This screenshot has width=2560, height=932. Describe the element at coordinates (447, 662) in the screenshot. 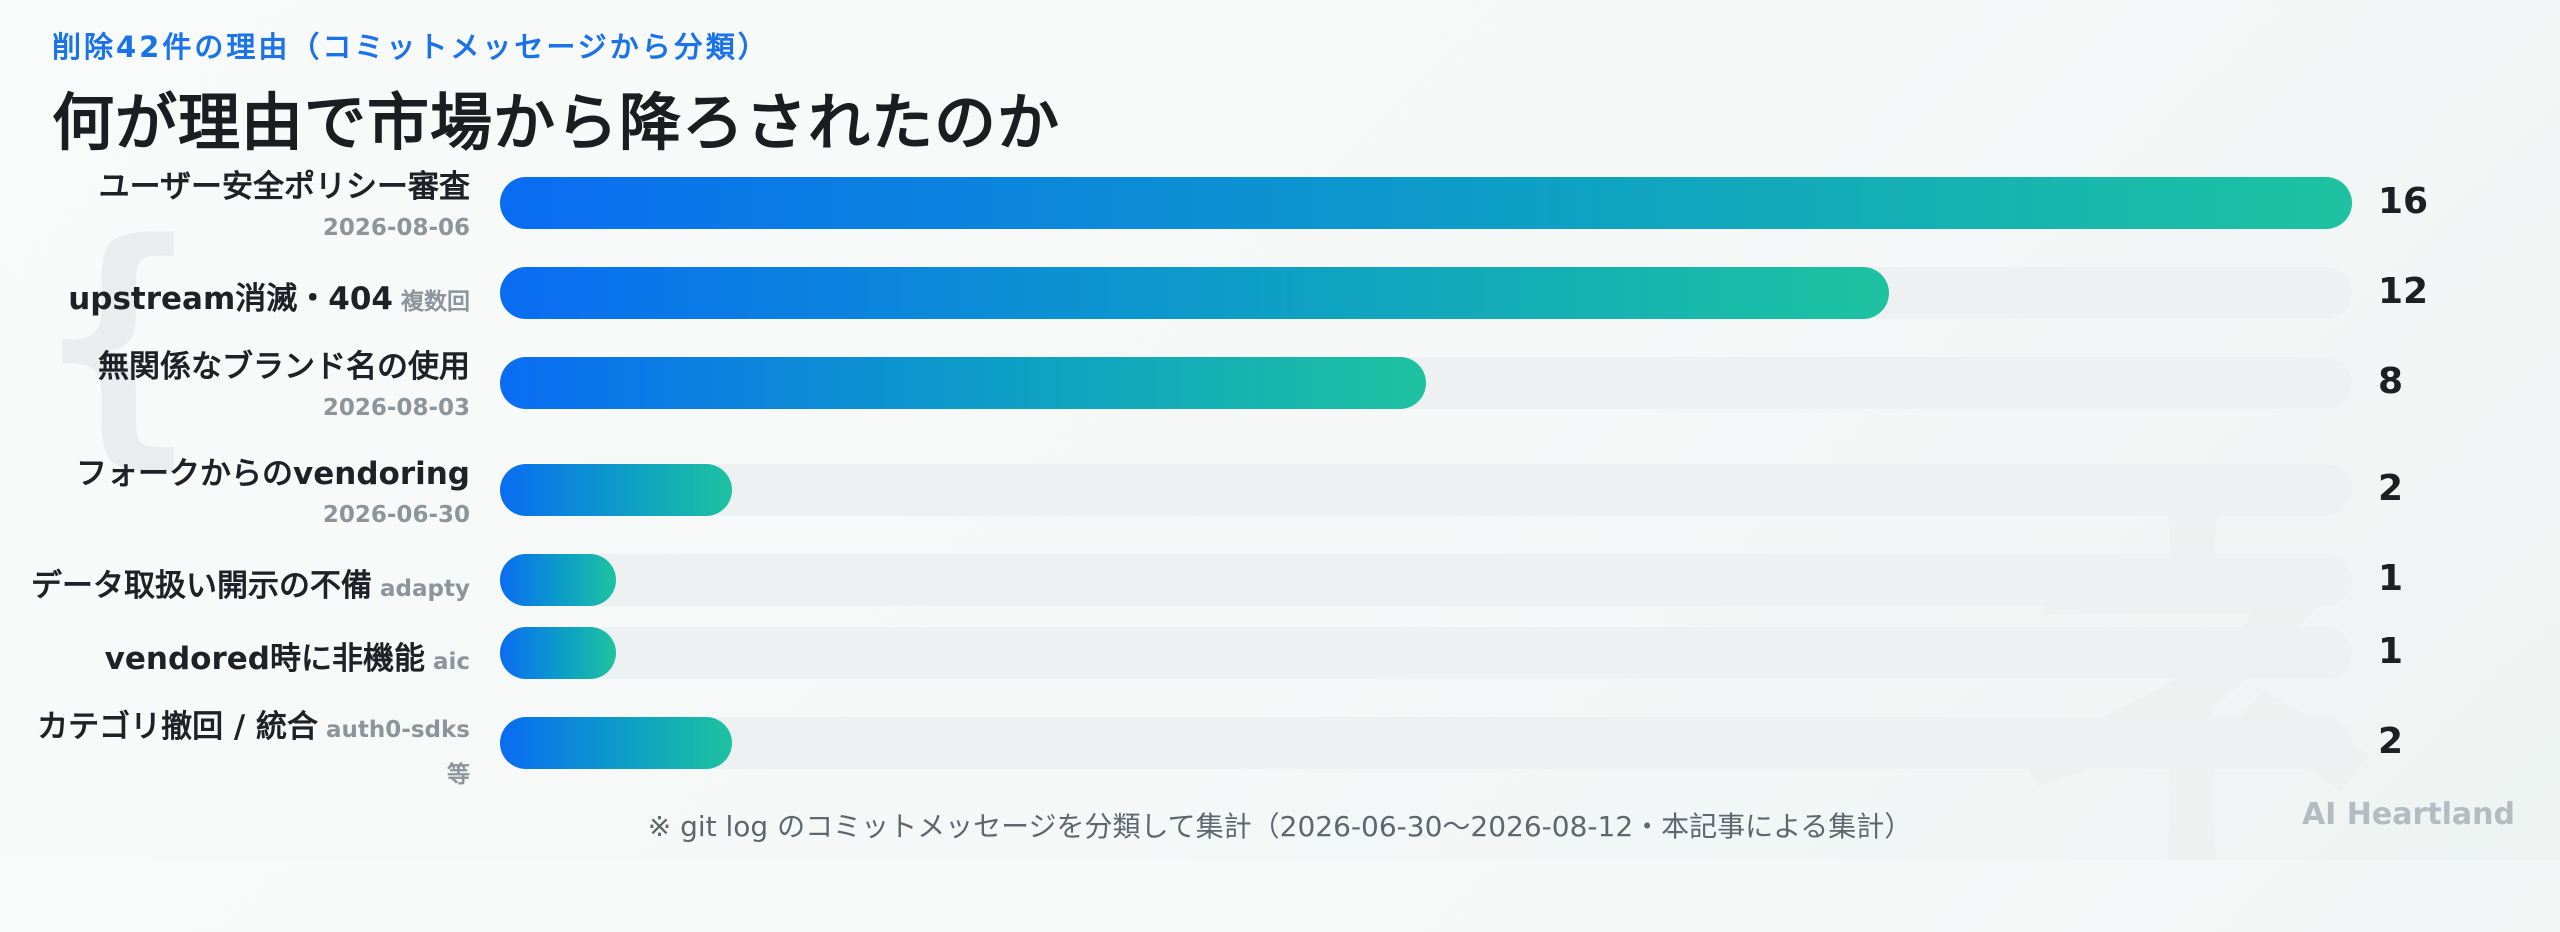

I see `category-note: aic` at that location.